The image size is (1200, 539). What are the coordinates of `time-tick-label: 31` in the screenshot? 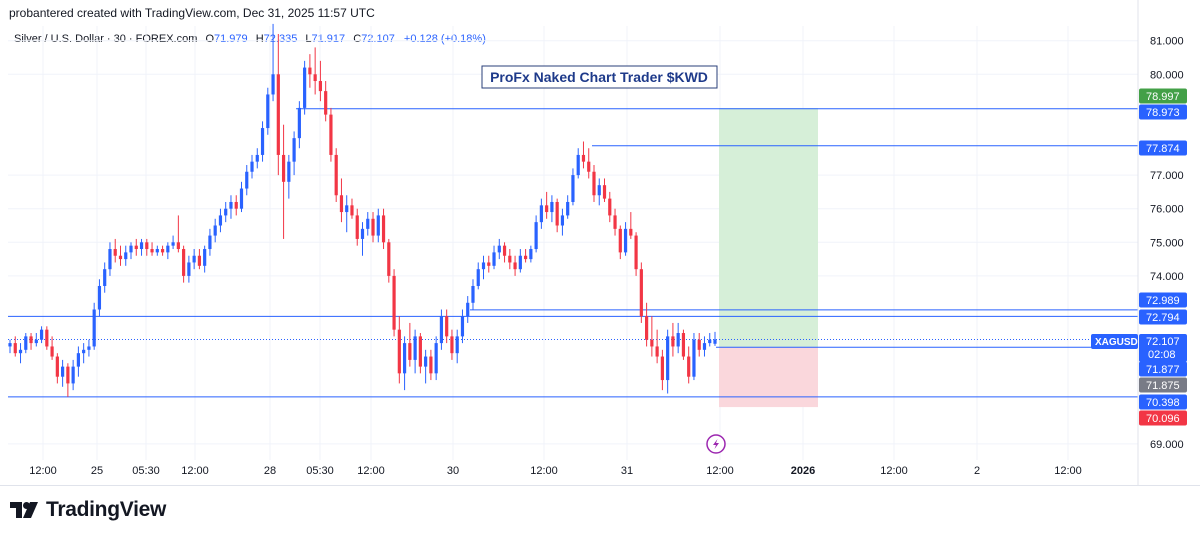 It's located at (627, 471).